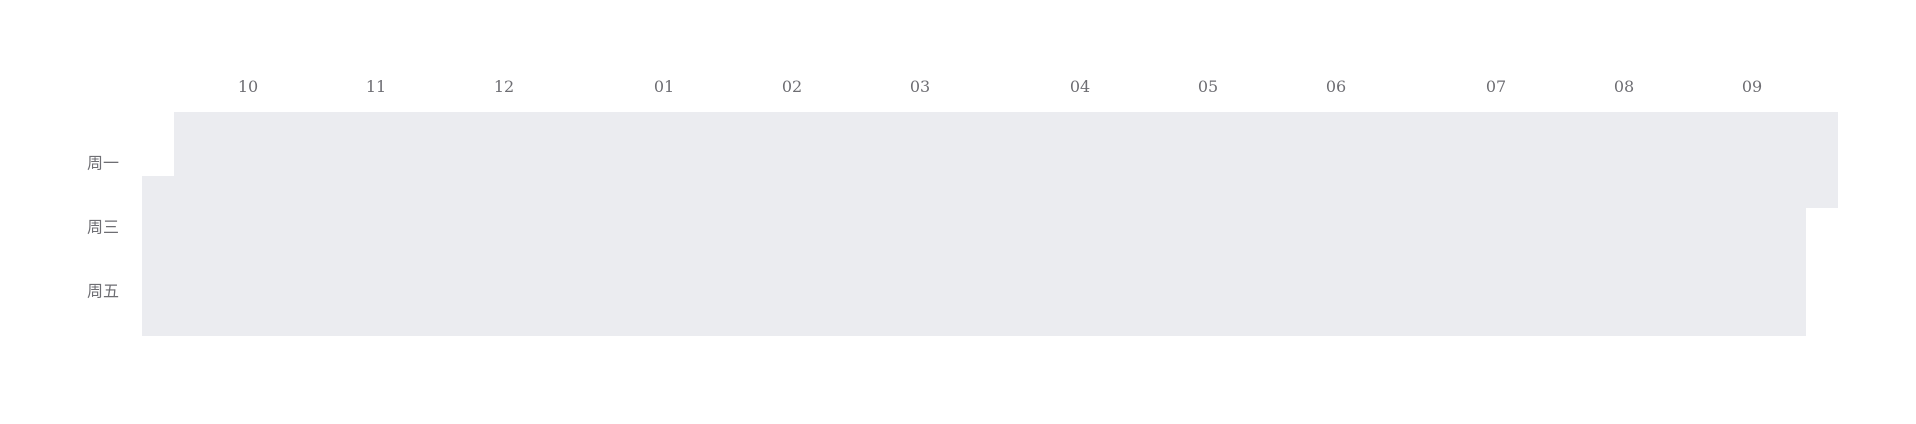 The height and width of the screenshot is (424, 1916). What do you see at coordinates (376, 86) in the screenshot?
I see `month-label-11: 11` at bounding box center [376, 86].